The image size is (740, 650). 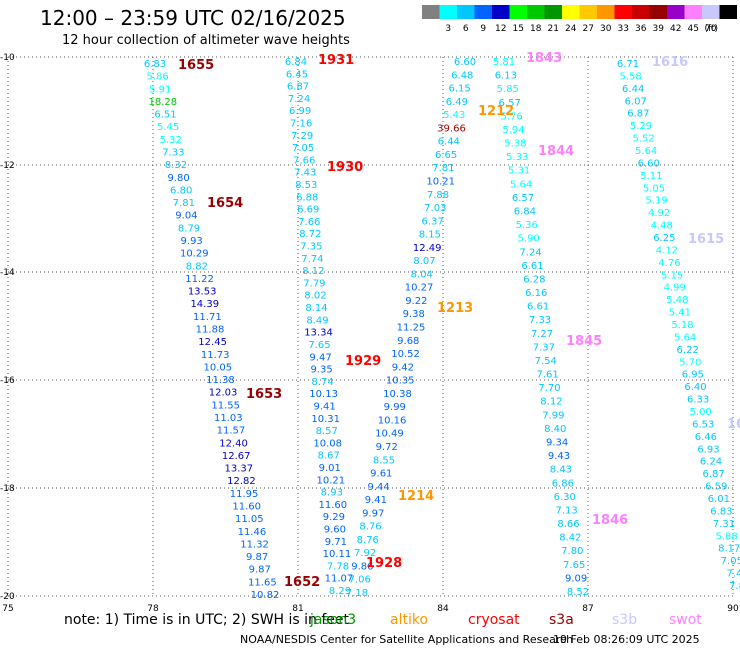 What do you see at coordinates (416, 301) in the screenshot?
I see `wave-height-value: 9.22` at bounding box center [416, 301].